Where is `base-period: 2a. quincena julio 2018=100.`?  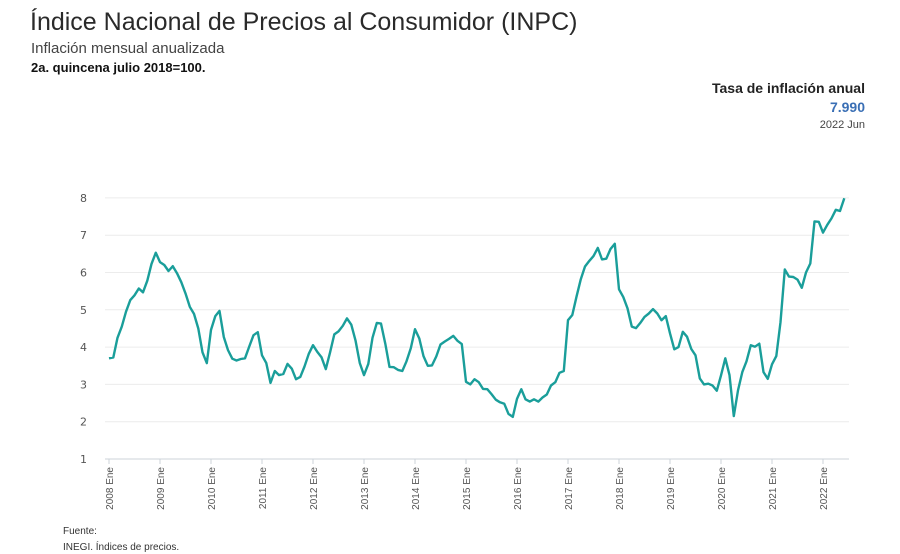 base-period: 2a. quincena julio 2018=100. is located at coordinates (118, 67).